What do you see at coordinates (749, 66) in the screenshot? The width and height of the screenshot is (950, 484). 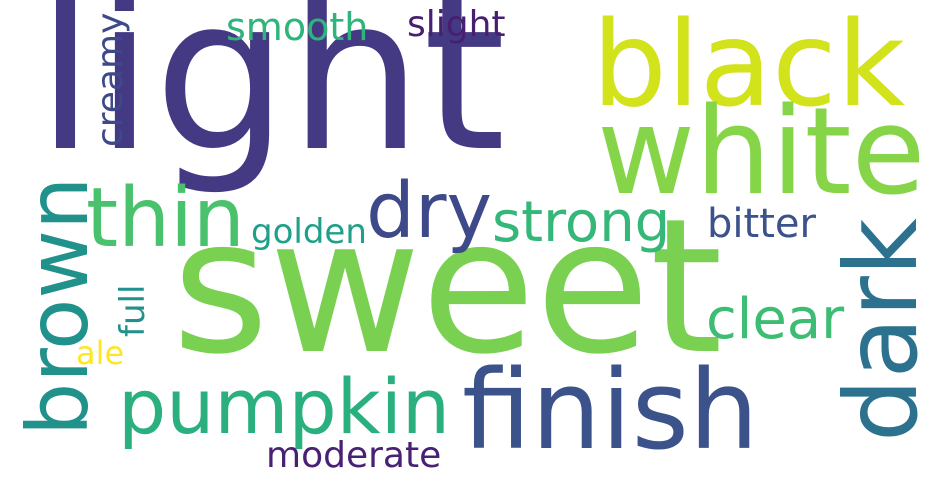 I see `word-black: black` at bounding box center [749, 66].